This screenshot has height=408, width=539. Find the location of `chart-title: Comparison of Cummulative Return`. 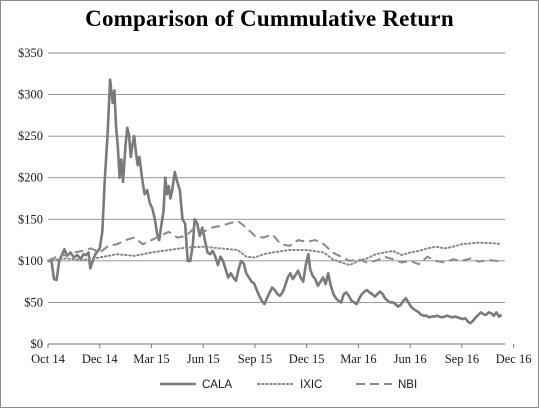

chart-title: Comparison of Cummulative Return is located at coordinates (269, 18).